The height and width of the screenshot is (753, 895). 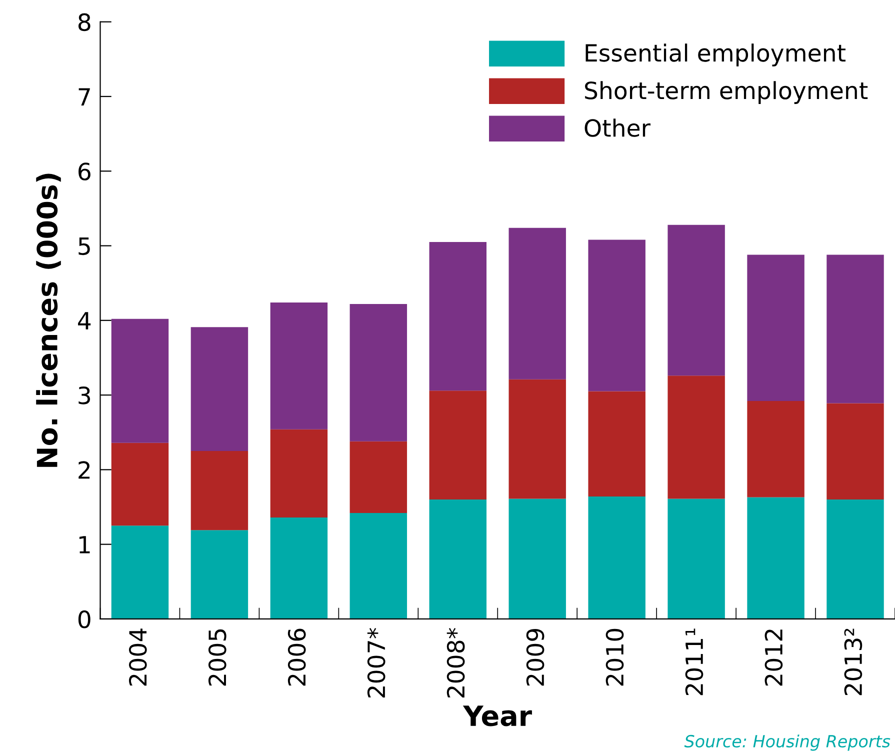 I want to click on x-tick-label: 2010, so click(x=615, y=657).